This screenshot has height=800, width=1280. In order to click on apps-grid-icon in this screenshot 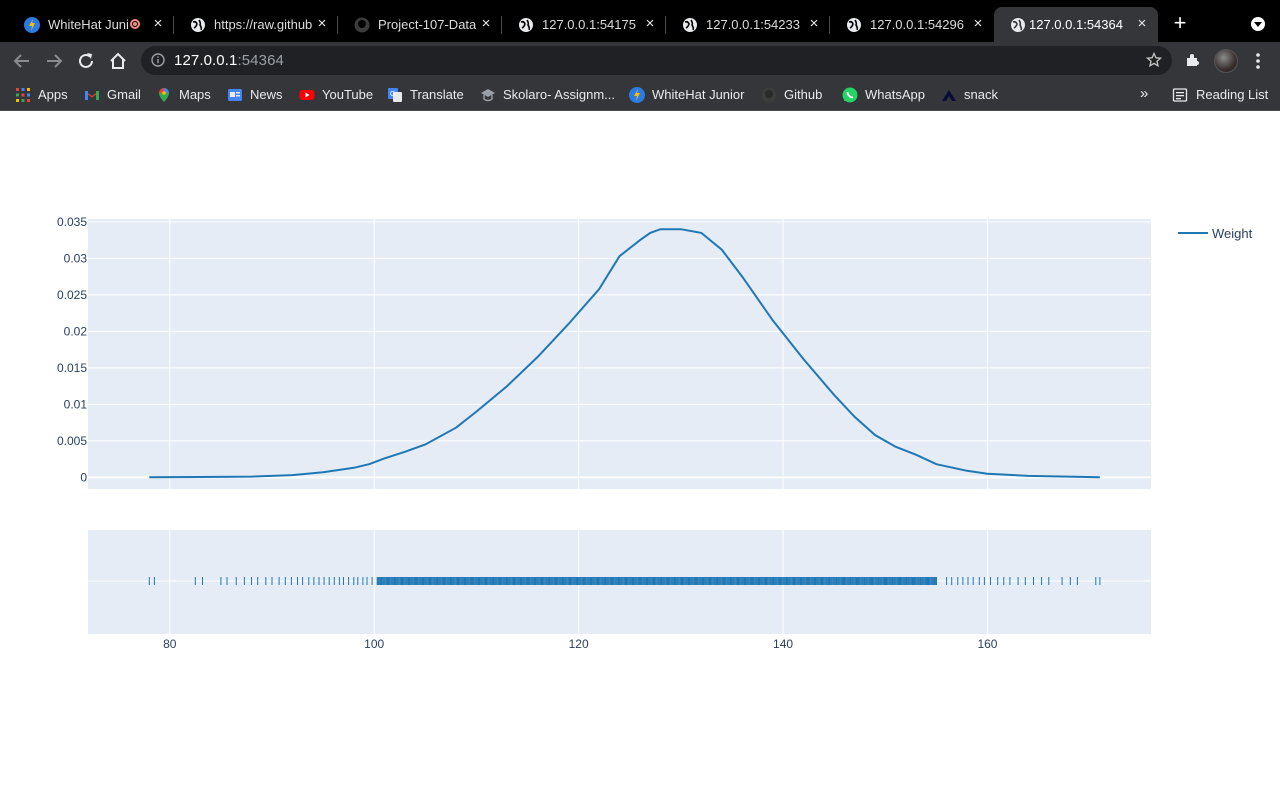, I will do `click(23, 95)`.